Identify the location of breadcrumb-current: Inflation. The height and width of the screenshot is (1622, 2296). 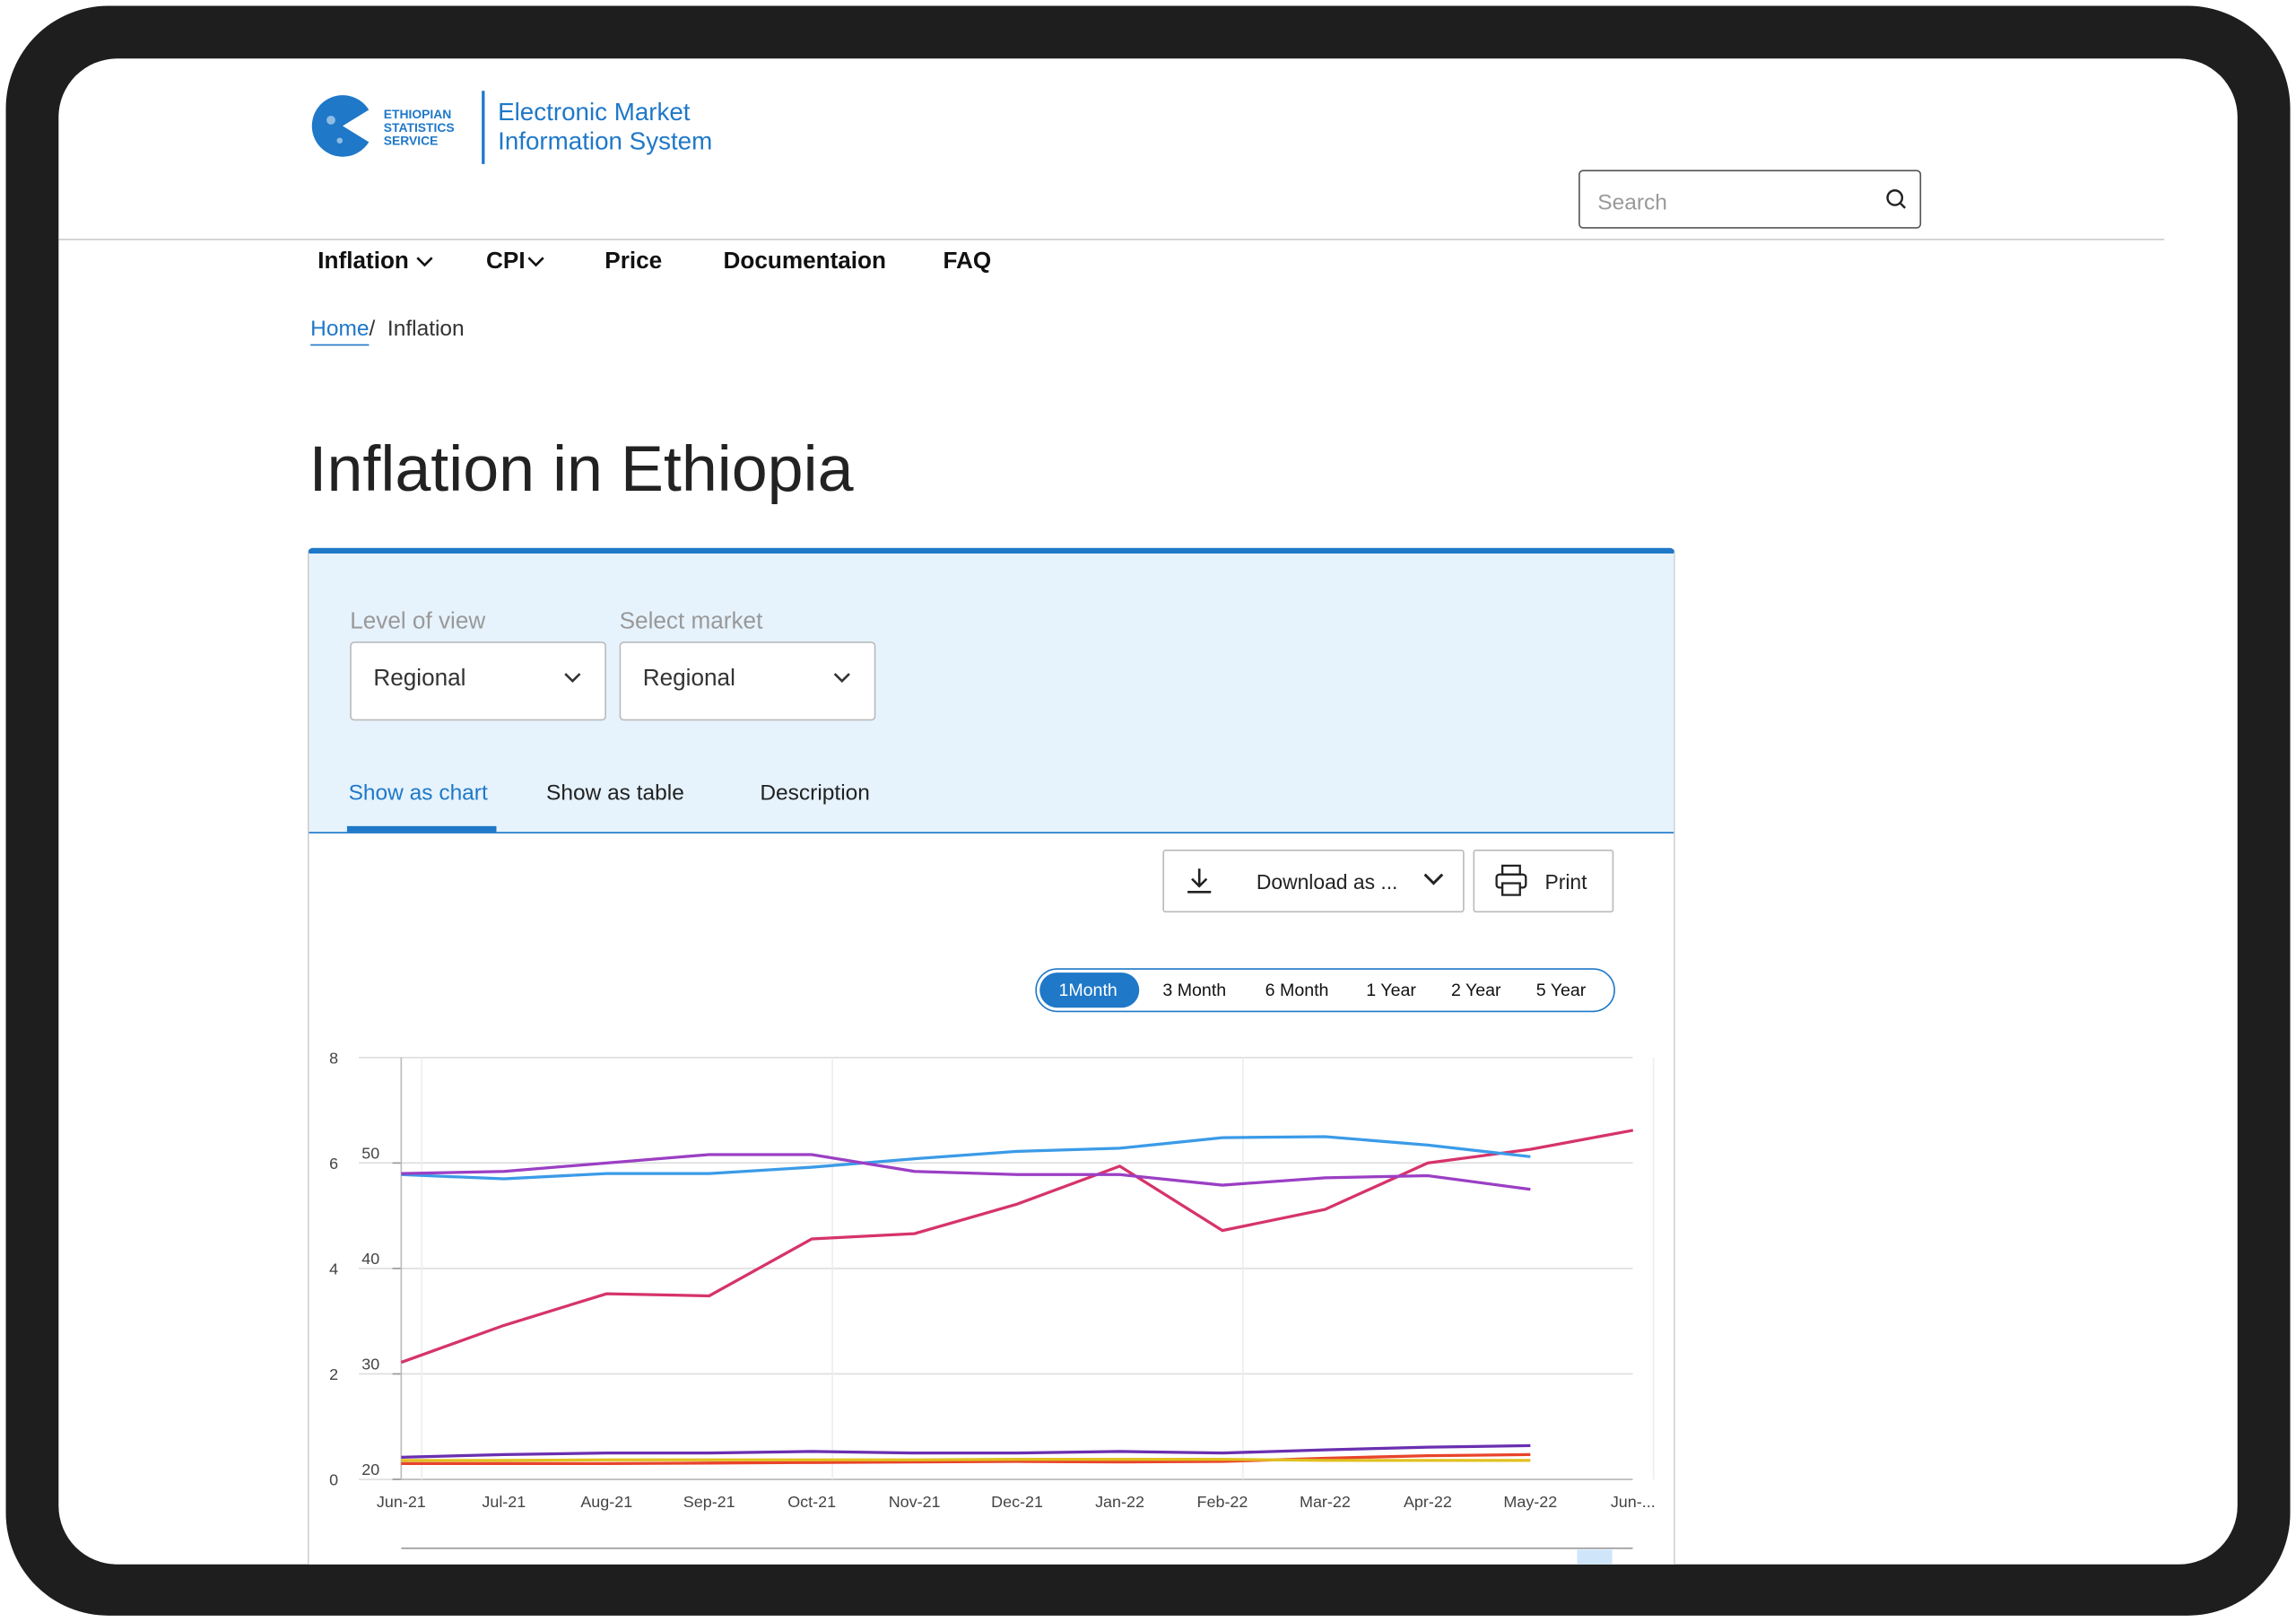
(426, 329).